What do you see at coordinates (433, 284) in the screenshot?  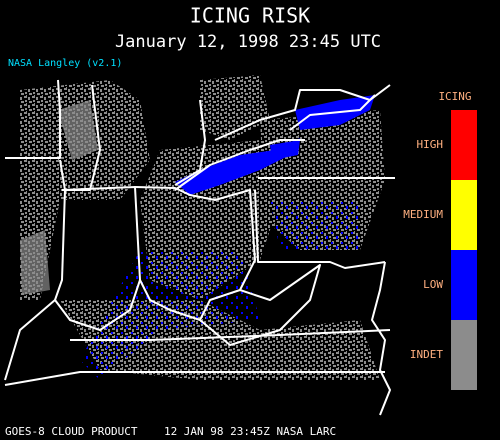 I see `legend-label: LOW` at bounding box center [433, 284].